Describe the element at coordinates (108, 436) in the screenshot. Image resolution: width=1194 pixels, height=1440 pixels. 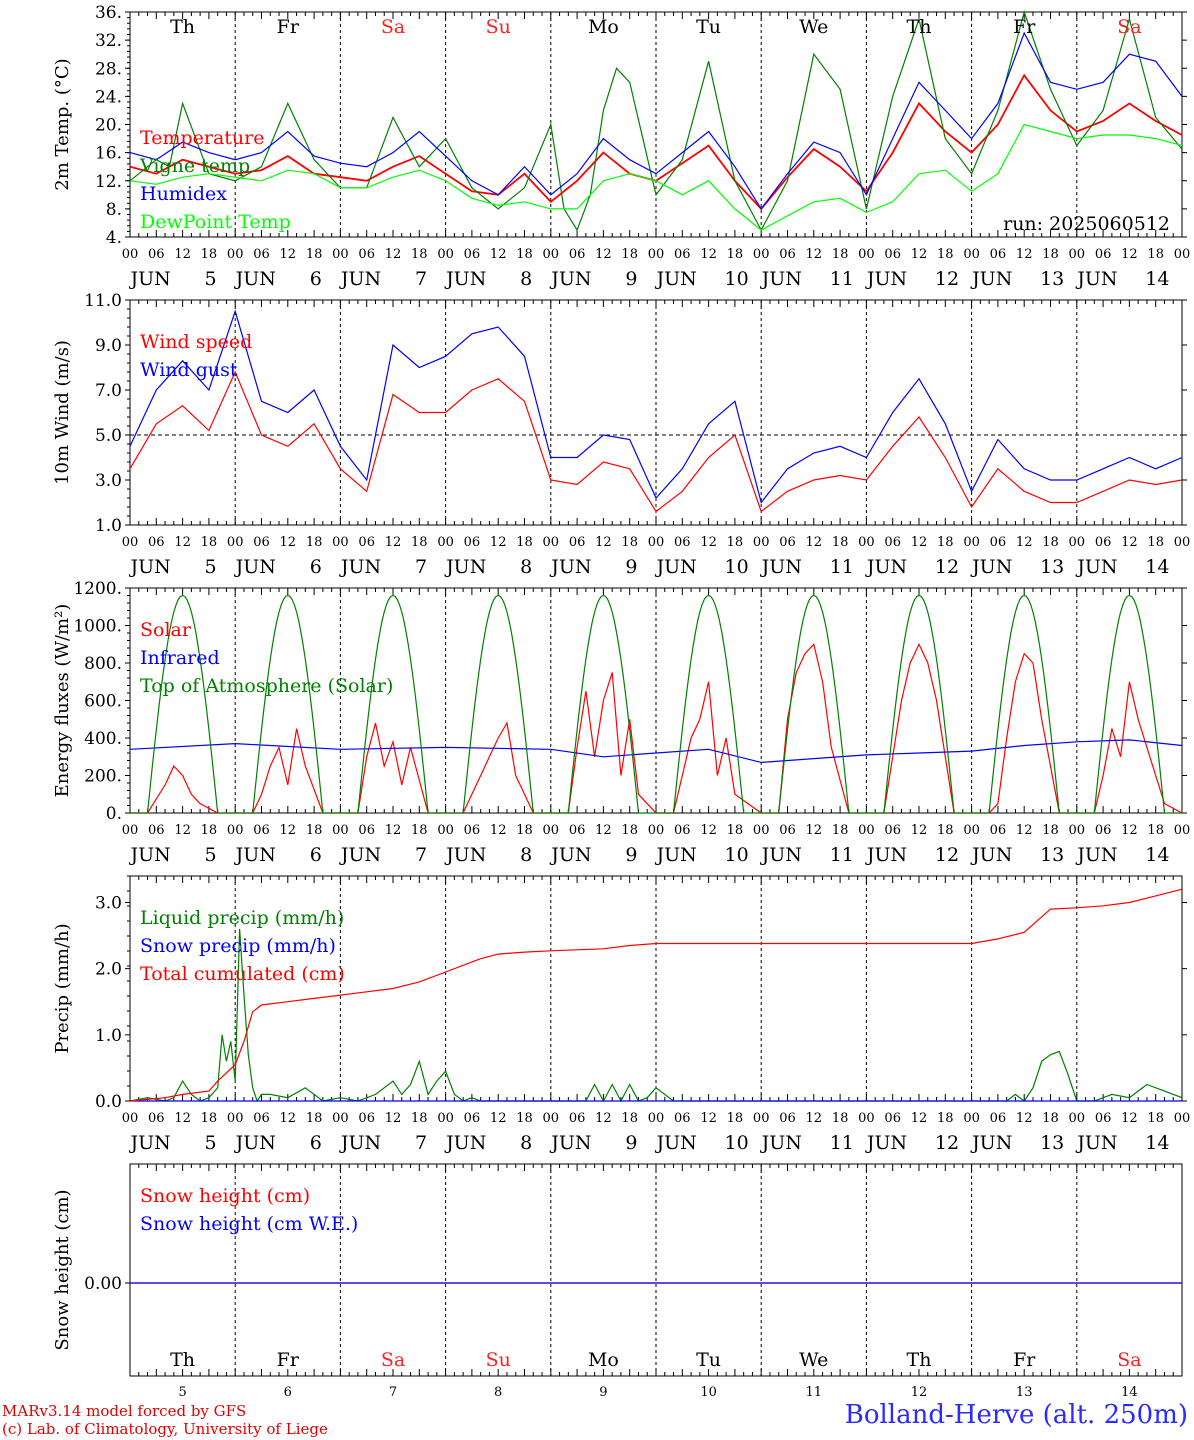
I see `y-tick-label: 5.0` at that location.